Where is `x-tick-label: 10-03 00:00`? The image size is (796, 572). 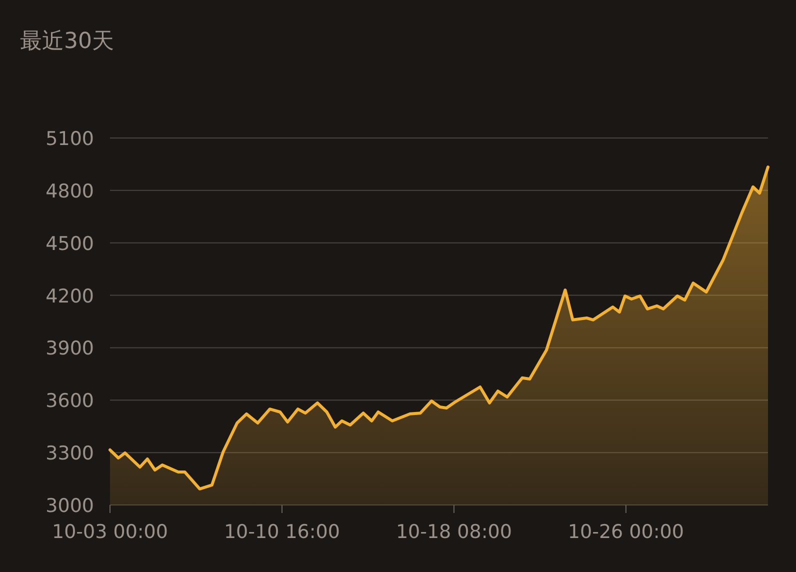 x-tick-label: 10-03 00:00 is located at coordinates (110, 532).